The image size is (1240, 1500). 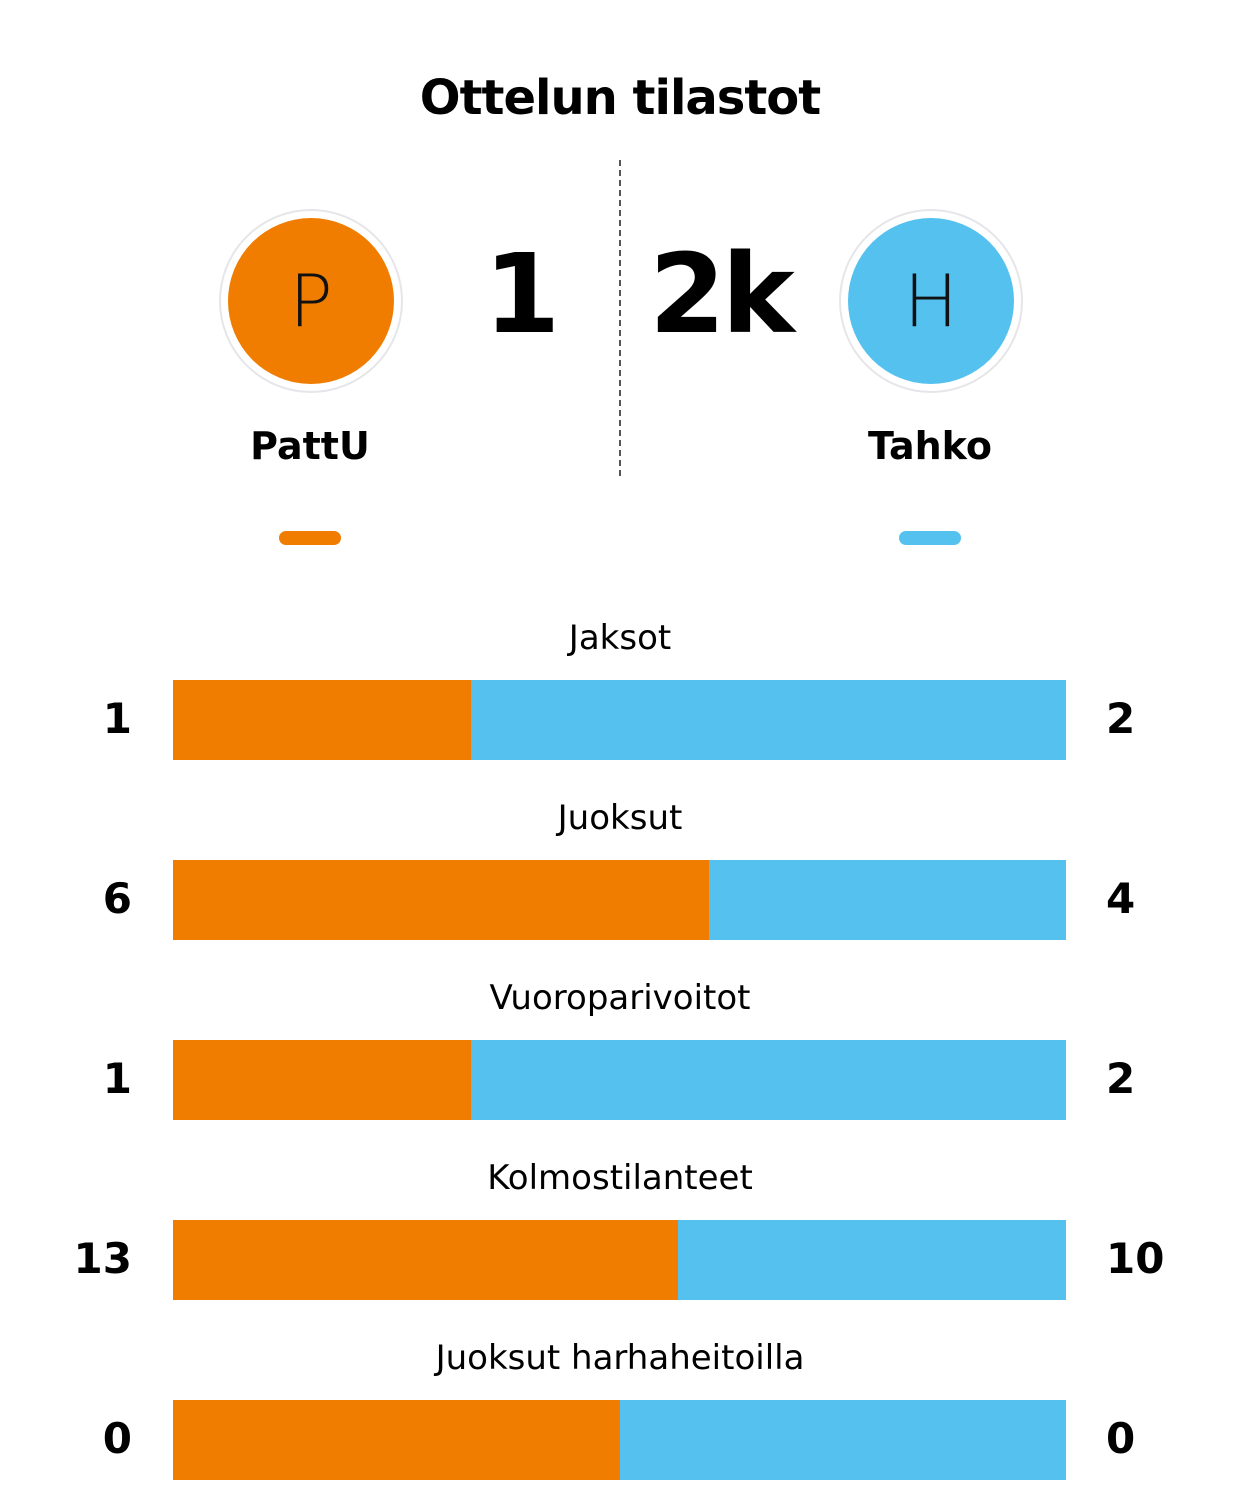 What do you see at coordinates (522, 294) in the screenshot?
I see `home-score: 1` at bounding box center [522, 294].